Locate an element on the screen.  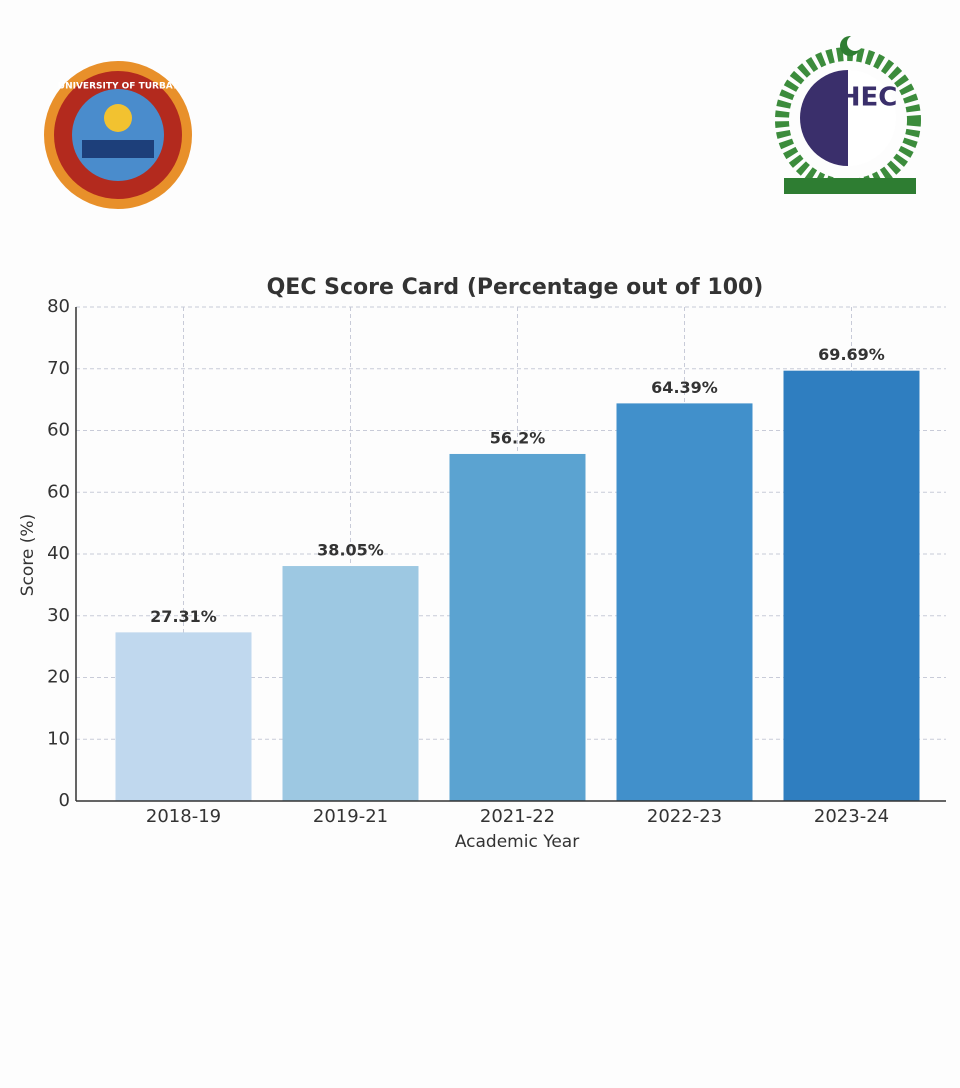
x-tick-label: 2021-22 is located at coordinates (517, 816).